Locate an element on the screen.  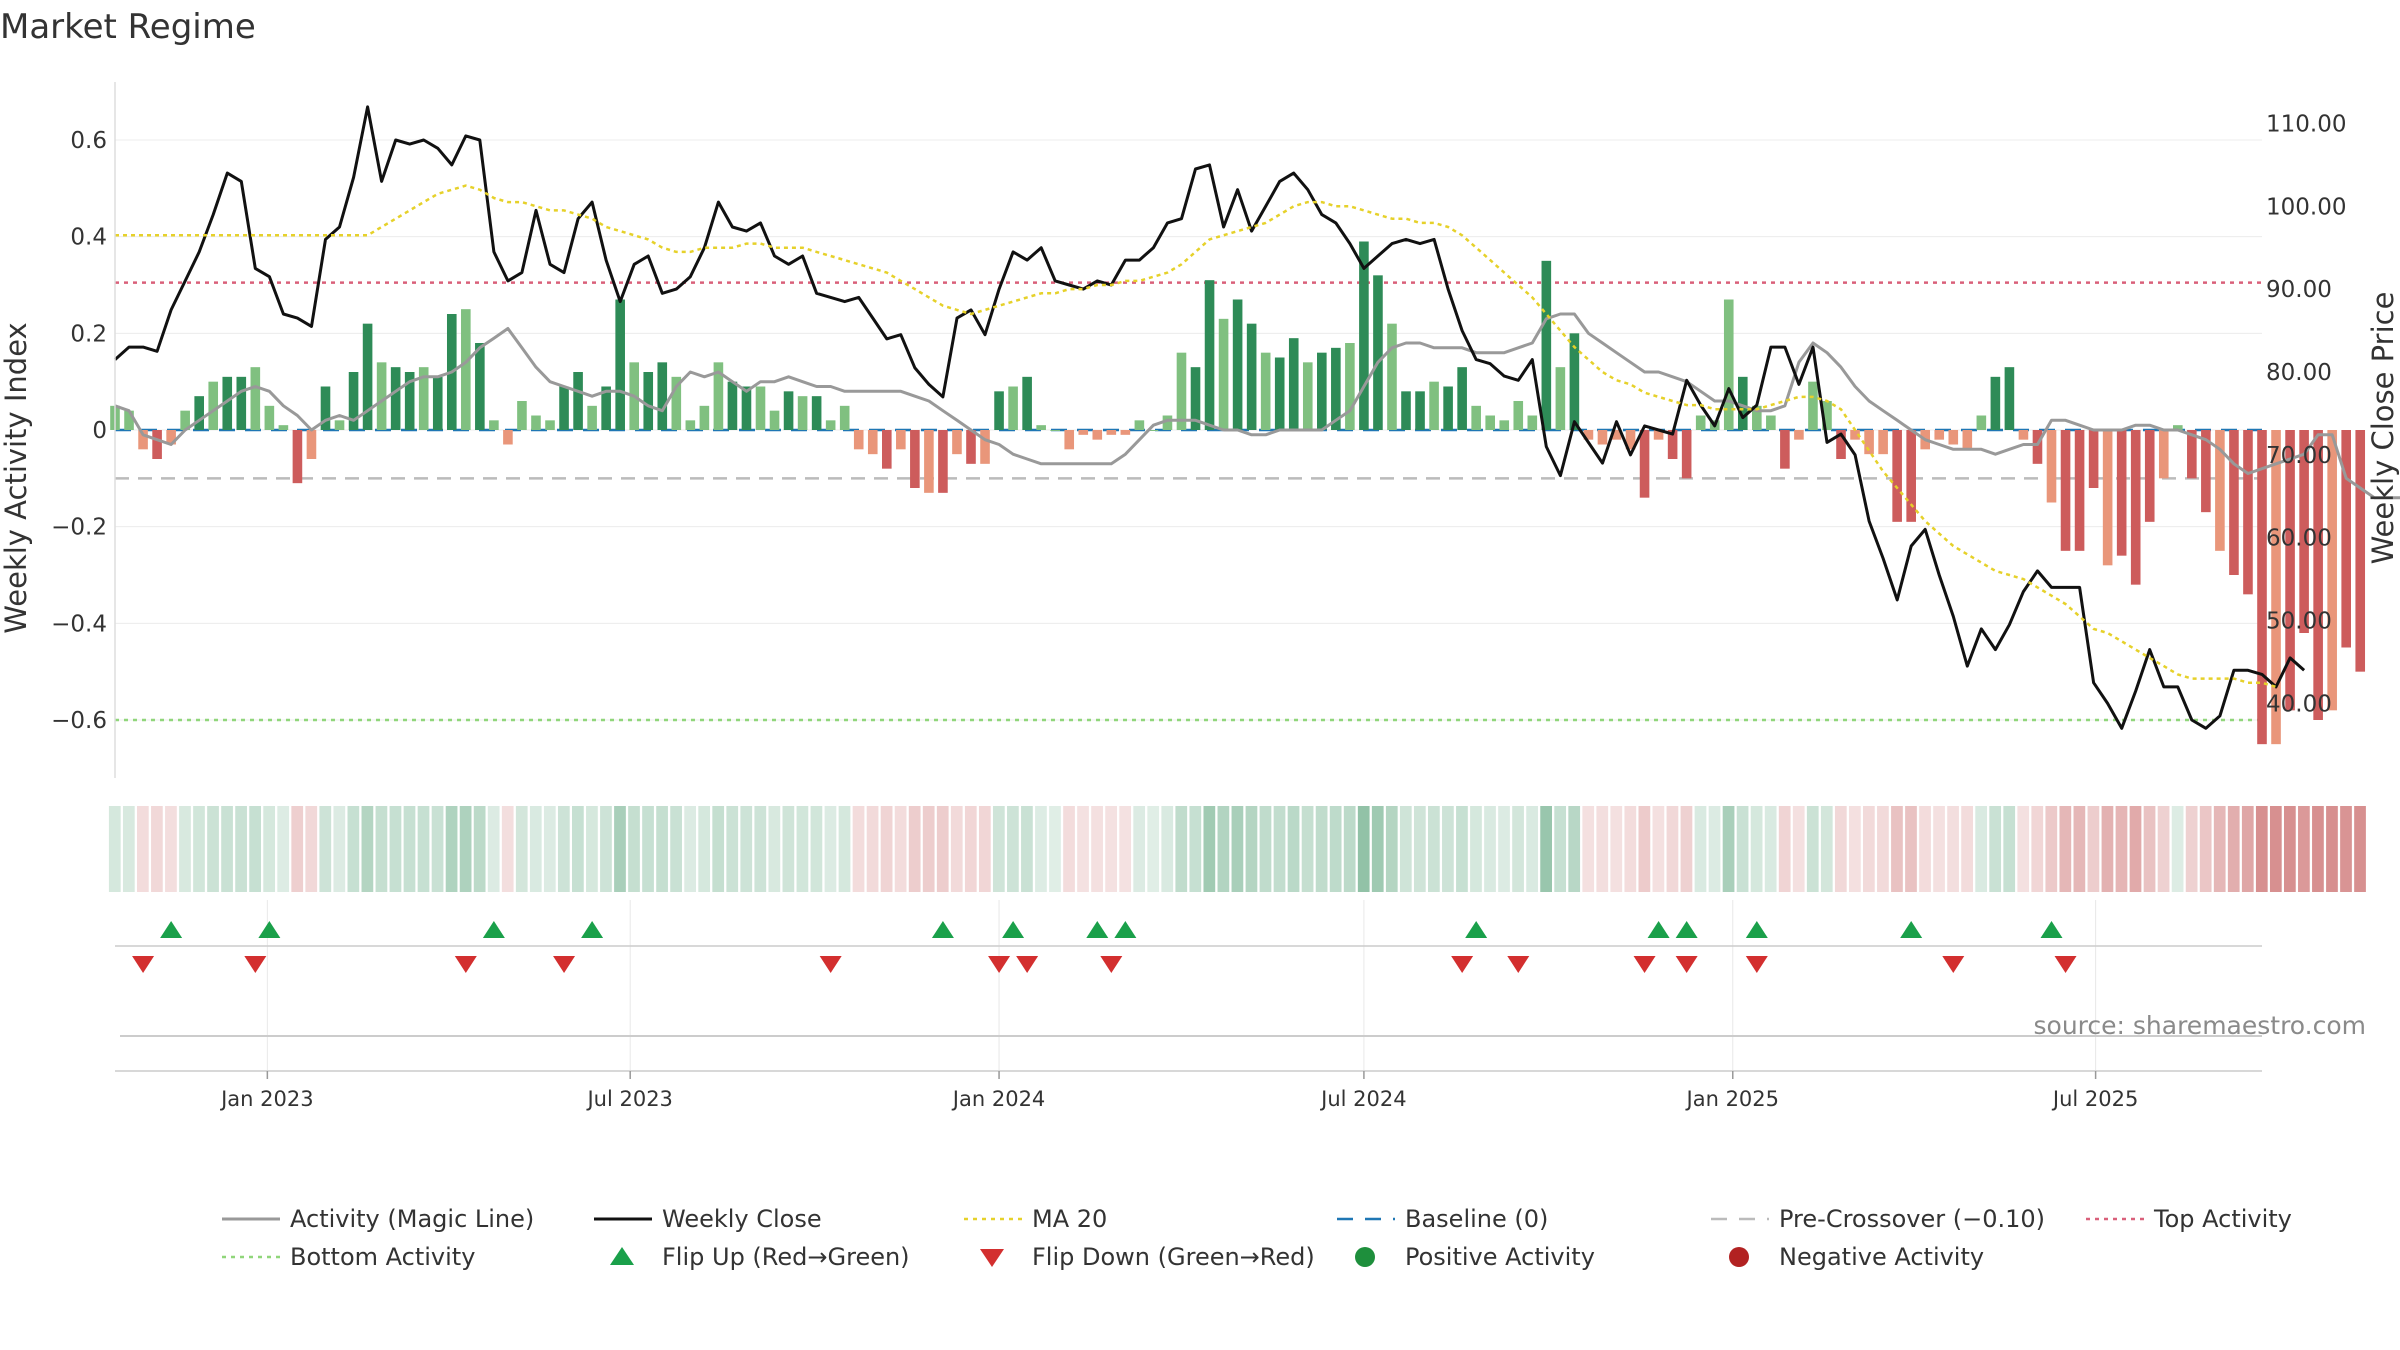
legend-item: Flip Up (Red→Green) is located at coordinates (760, 1257).